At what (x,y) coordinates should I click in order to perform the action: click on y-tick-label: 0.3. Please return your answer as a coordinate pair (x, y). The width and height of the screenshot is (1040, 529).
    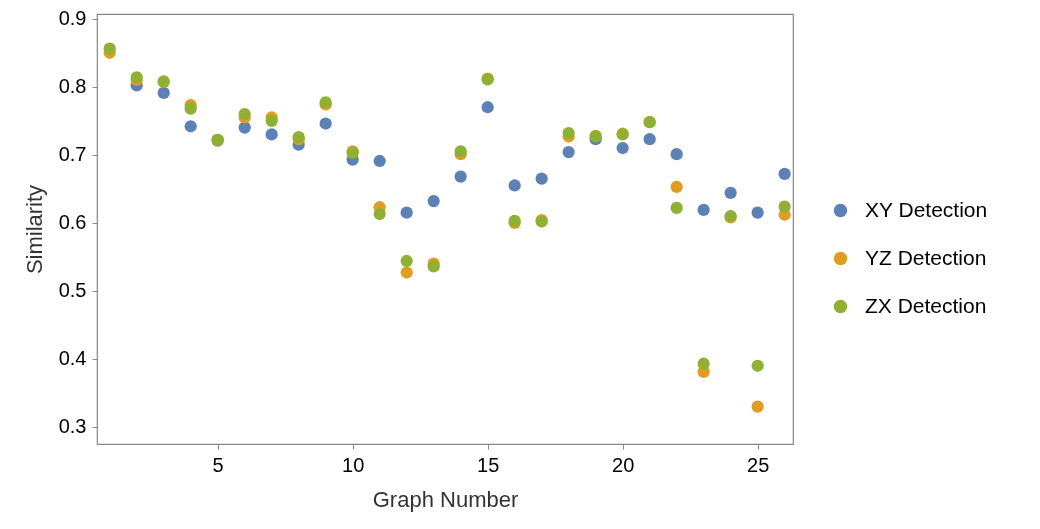
    Looking at the image, I should click on (72, 426).